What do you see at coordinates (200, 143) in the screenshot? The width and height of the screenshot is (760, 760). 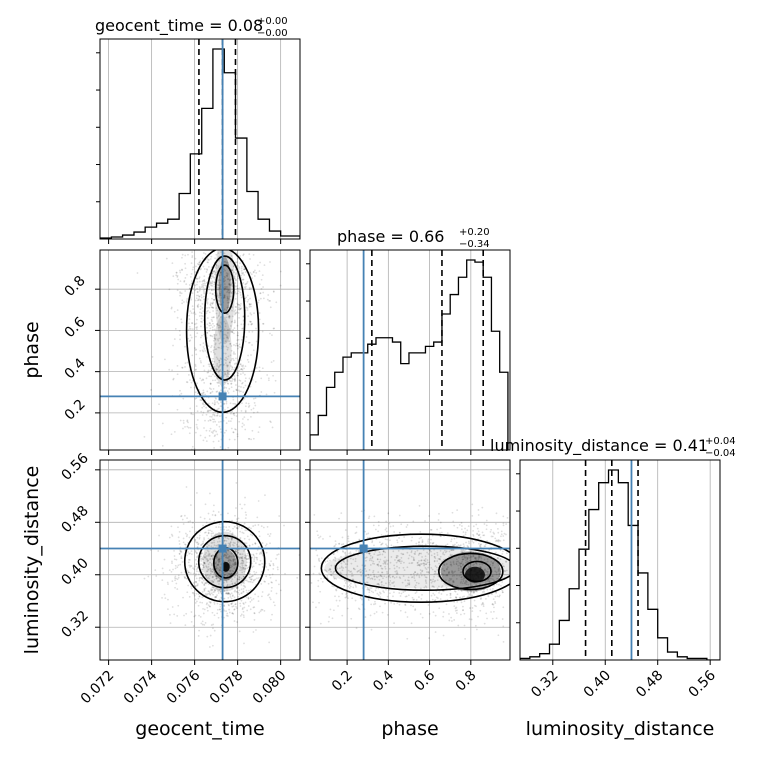 I see `hist-step-geocent-time` at bounding box center [200, 143].